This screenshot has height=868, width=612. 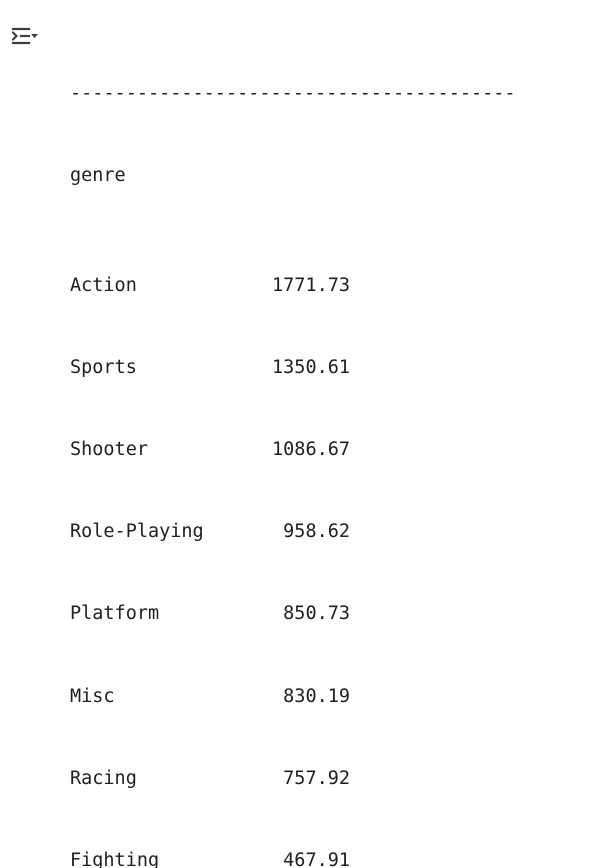 I want to click on series-row: Fighting 467.91, so click(x=330, y=857).